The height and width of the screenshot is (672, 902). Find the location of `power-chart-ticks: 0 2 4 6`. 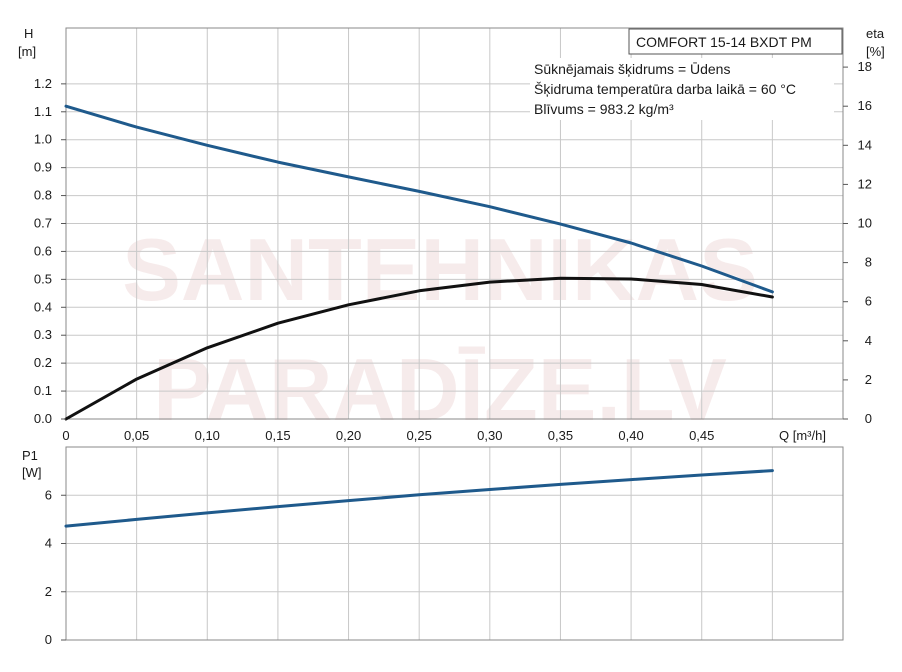

power-chart-ticks: 0 2 4 6 is located at coordinates (55, 567).